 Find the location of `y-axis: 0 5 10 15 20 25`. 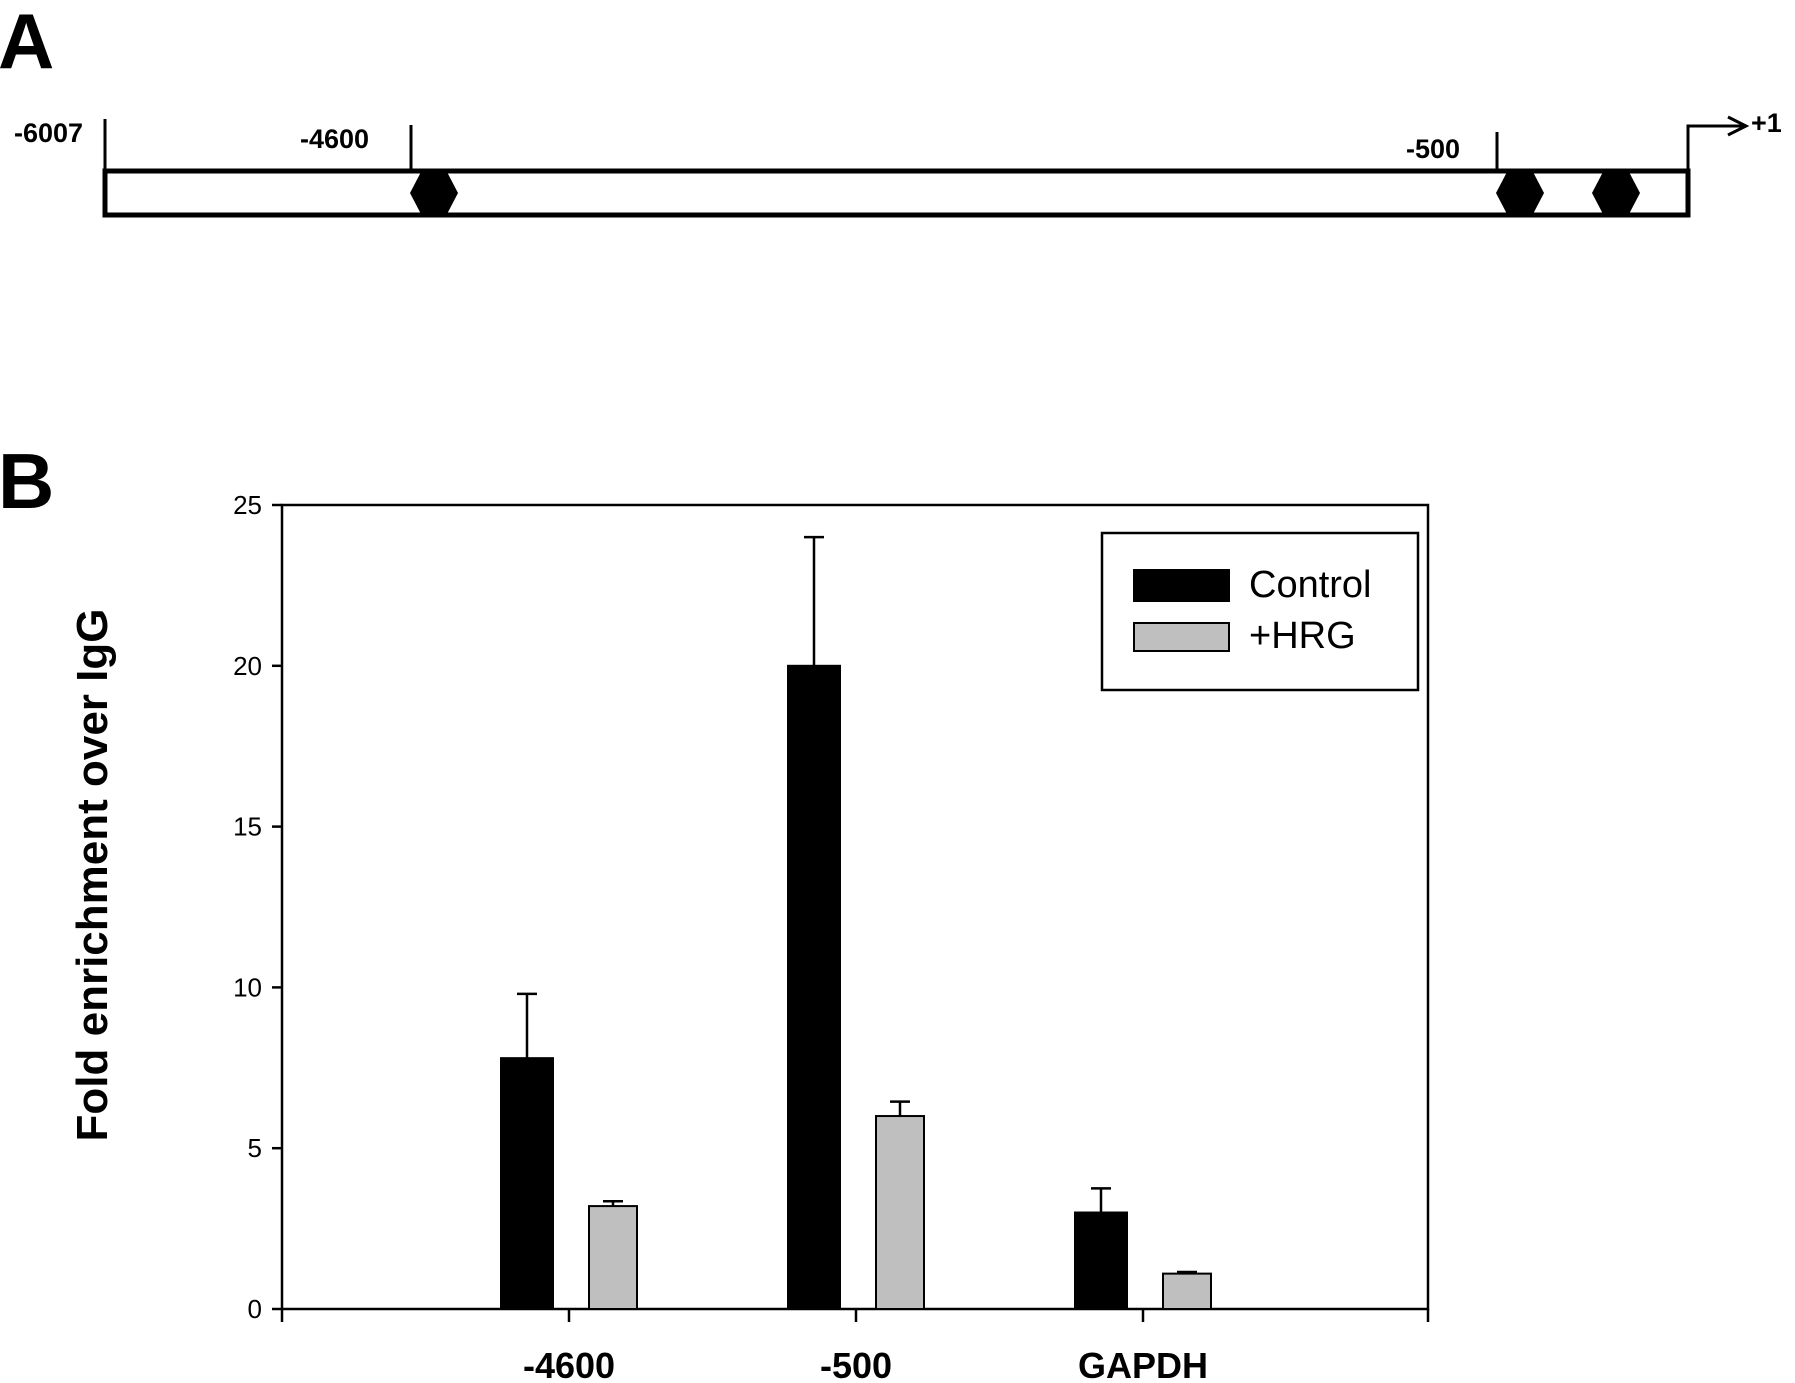

y-axis: 0 5 10 15 20 25 is located at coordinates (257, 907).